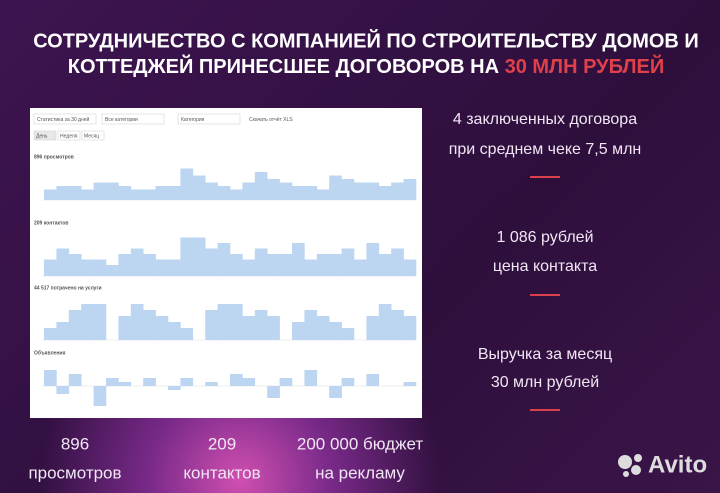 The height and width of the screenshot is (493, 720). Describe the element at coordinates (662, 464) in the screenshot. I see `avito-logo: Avito` at that location.